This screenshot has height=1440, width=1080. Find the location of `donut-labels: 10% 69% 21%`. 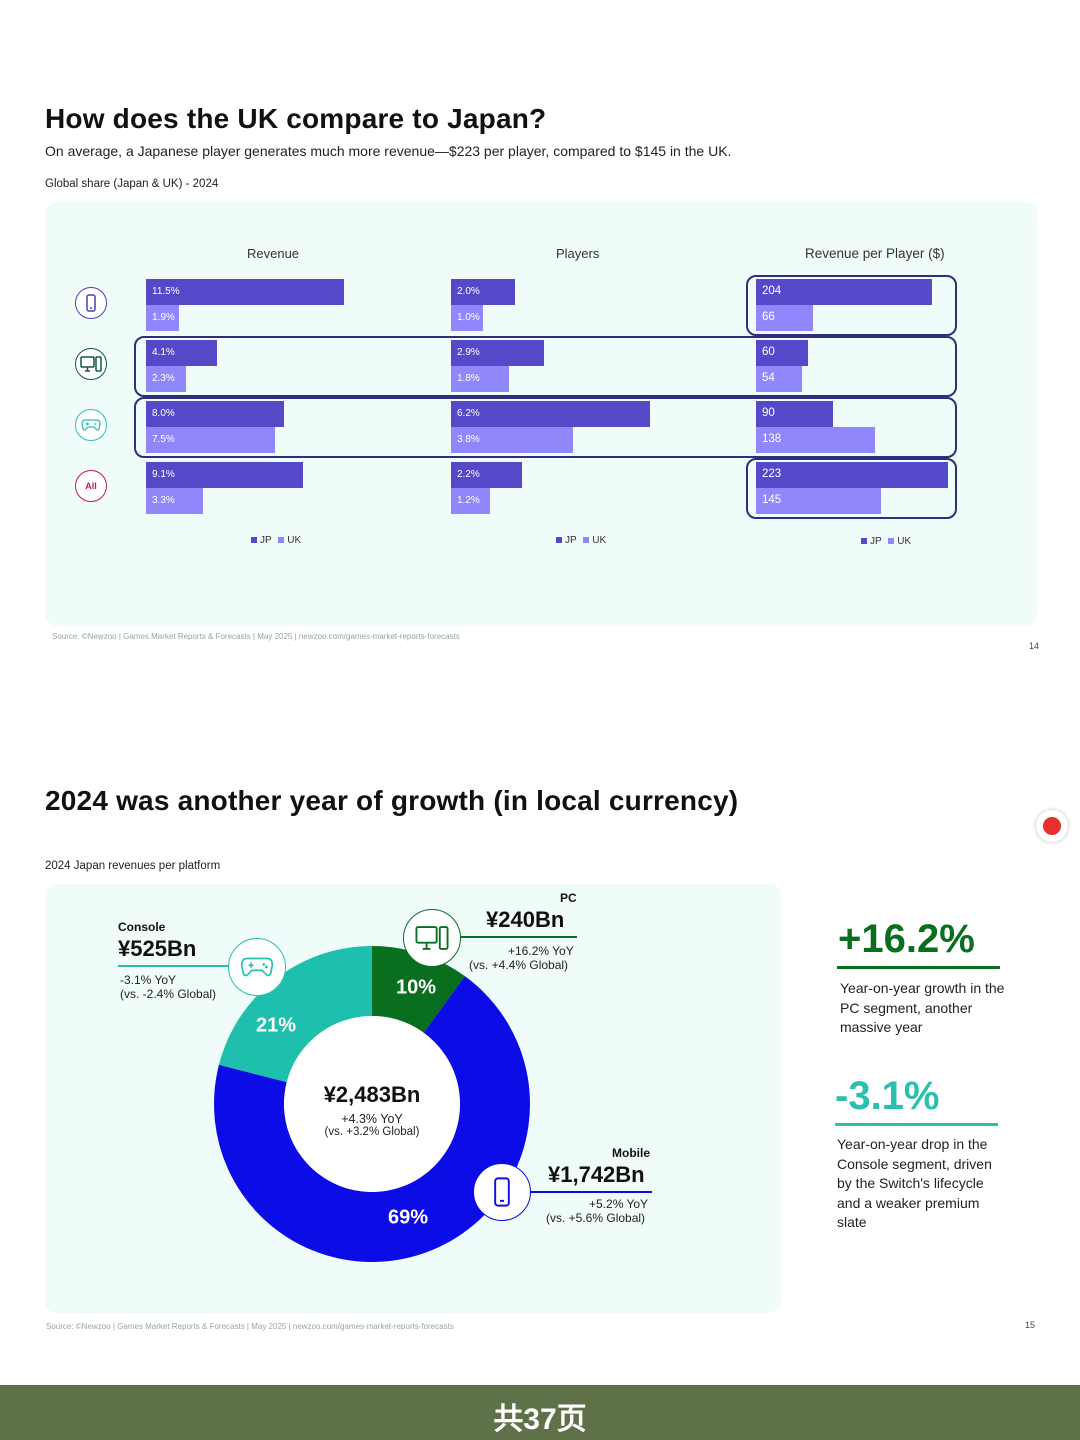

donut-labels: 10% 69% 21% is located at coordinates (346, 1102).